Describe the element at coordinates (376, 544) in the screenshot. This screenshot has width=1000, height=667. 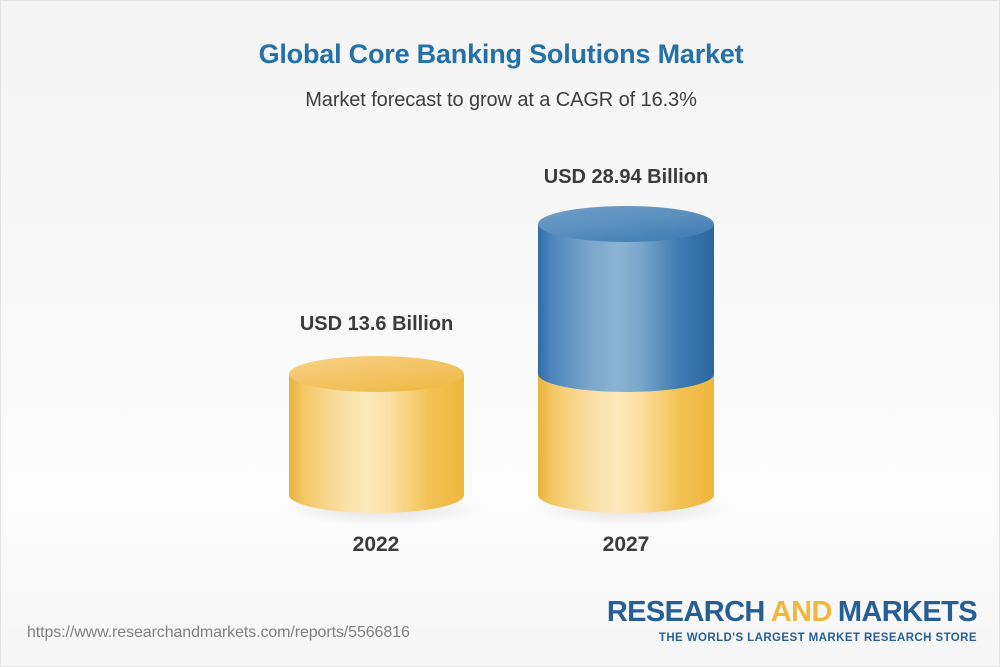
I see `category-label-2022: 2022` at that location.